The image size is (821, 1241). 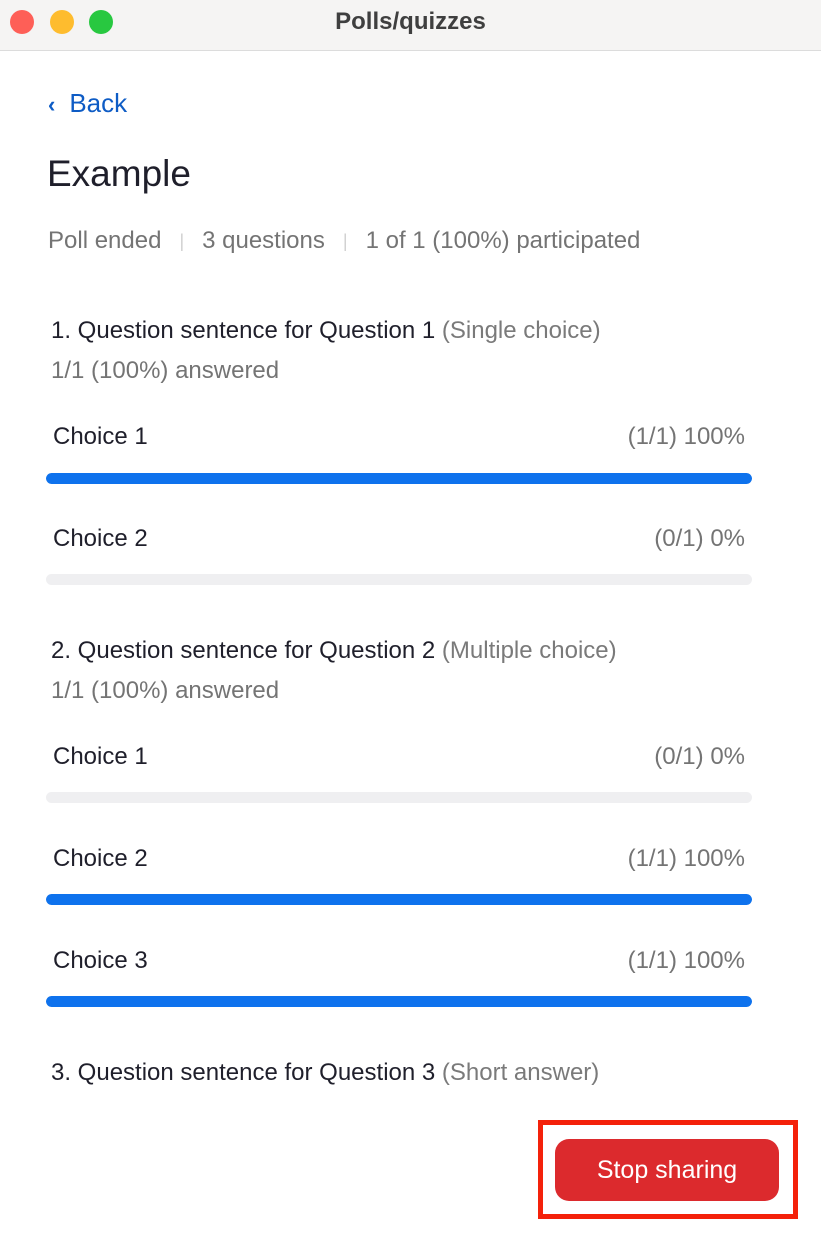 I want to click on question-text: 2. Question sentence for Question 2, so click(x=243, y=650).